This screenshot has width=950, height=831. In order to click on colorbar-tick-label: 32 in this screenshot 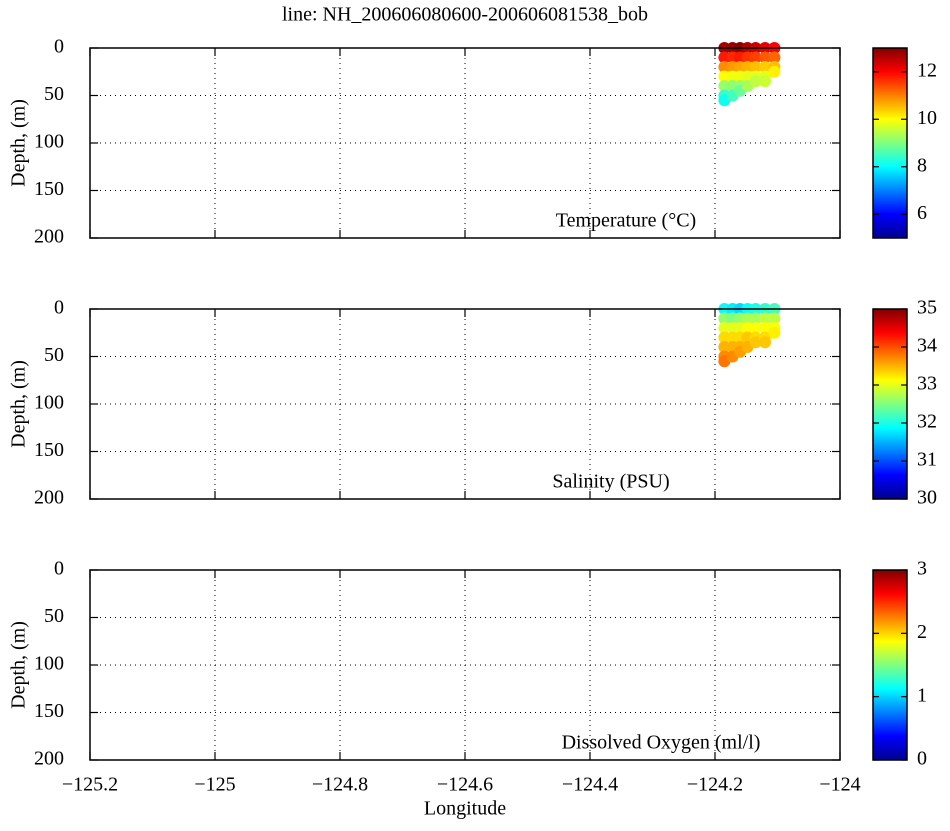, I will do `click(927, 422)`.